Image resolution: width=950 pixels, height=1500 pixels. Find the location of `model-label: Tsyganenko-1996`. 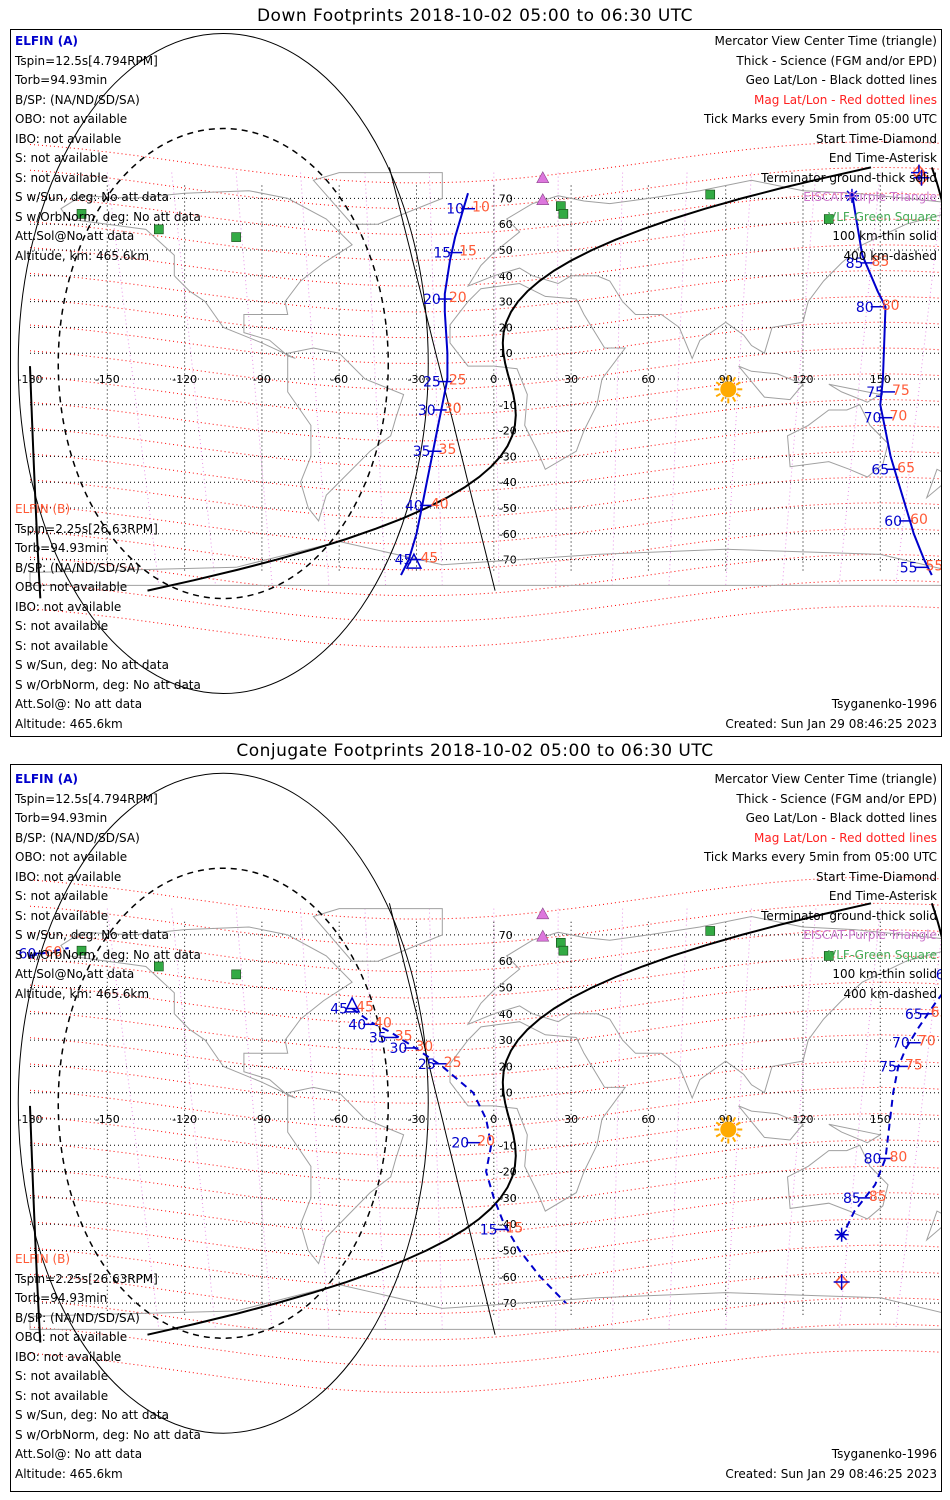

model-label: Tsyganenko-1996 is located at coordinates (884, 1454).